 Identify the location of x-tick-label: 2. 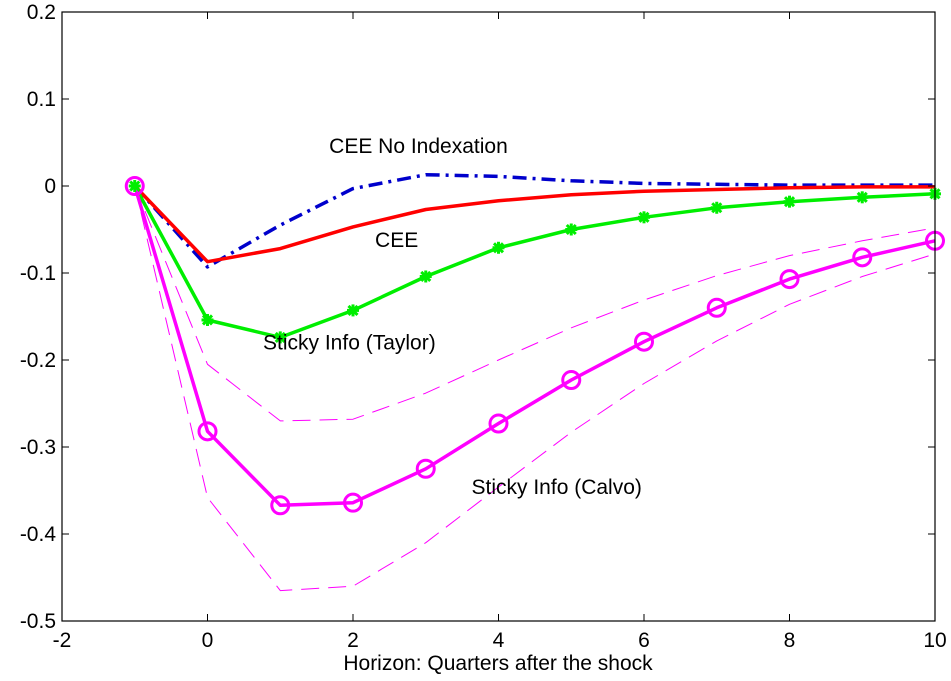
(353, 640).